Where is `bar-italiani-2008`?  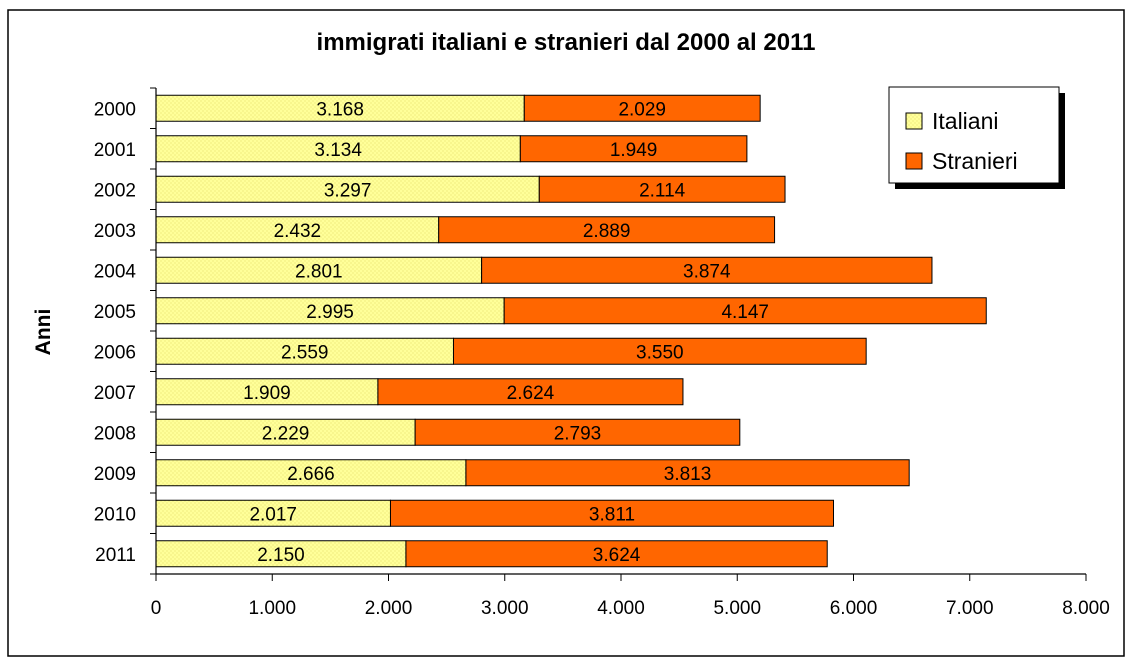
bar-italiani-2008 is located at coordinates (285, 432).